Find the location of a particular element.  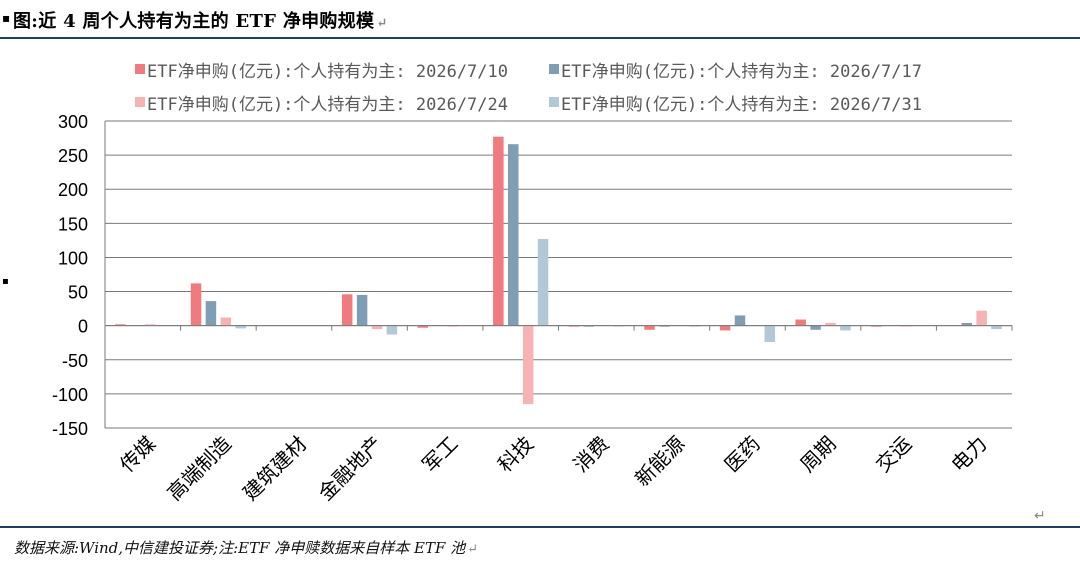

category-label: 建筑建材 is located at coordinates (275, 469).